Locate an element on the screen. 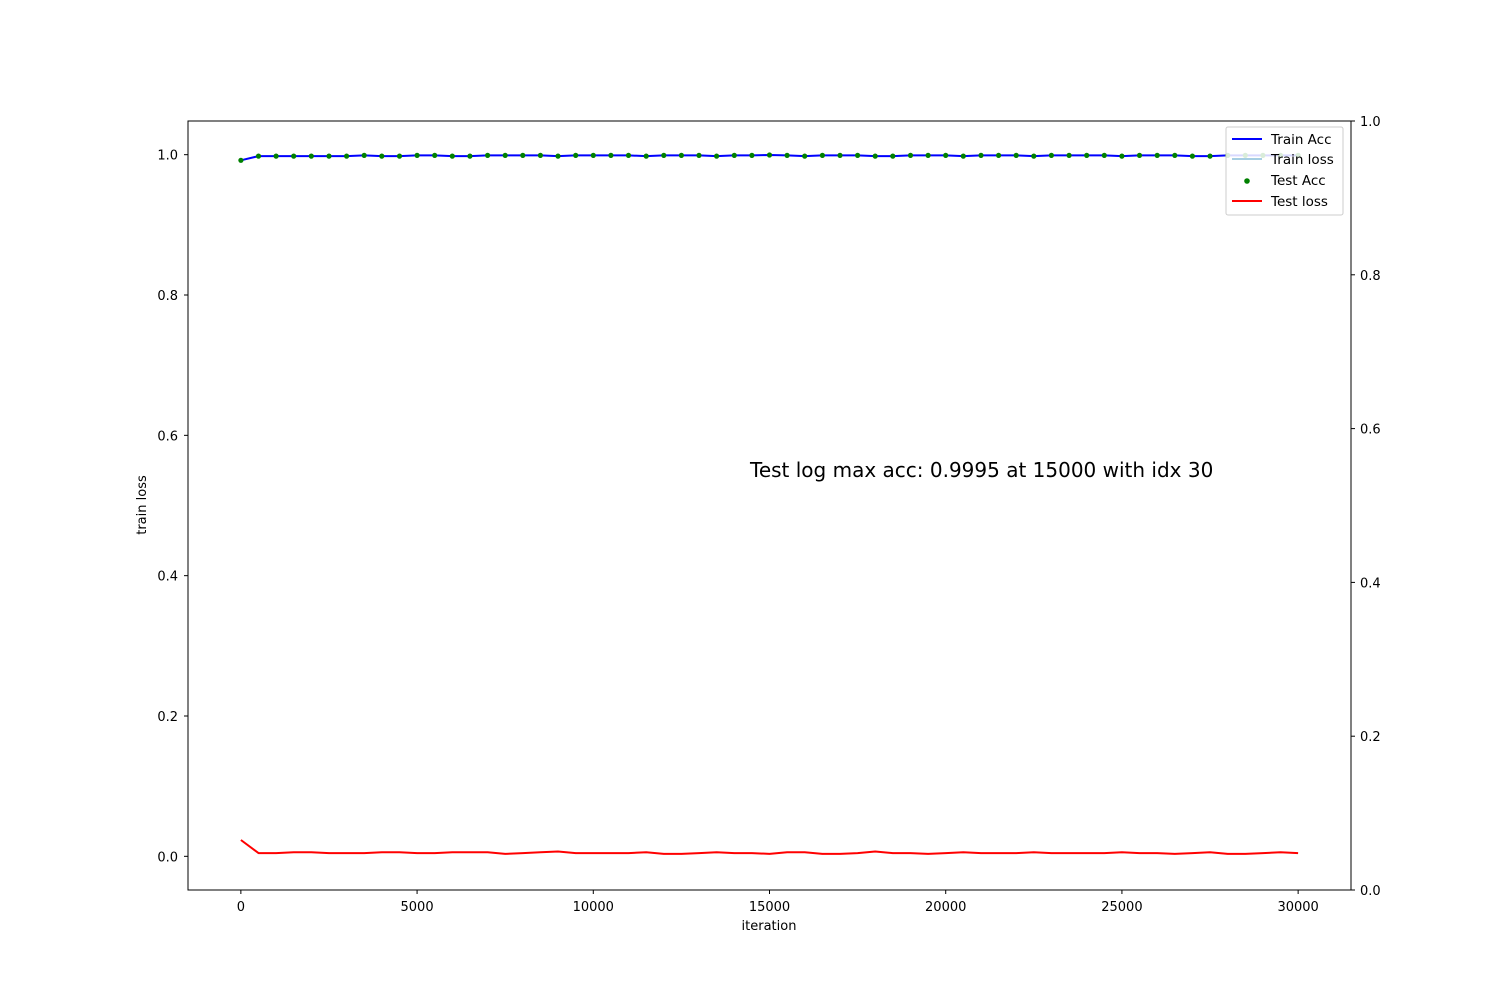 The height and width of the screenshot is (1000, 1500). legend-box is located at coordinates (1284, 171).